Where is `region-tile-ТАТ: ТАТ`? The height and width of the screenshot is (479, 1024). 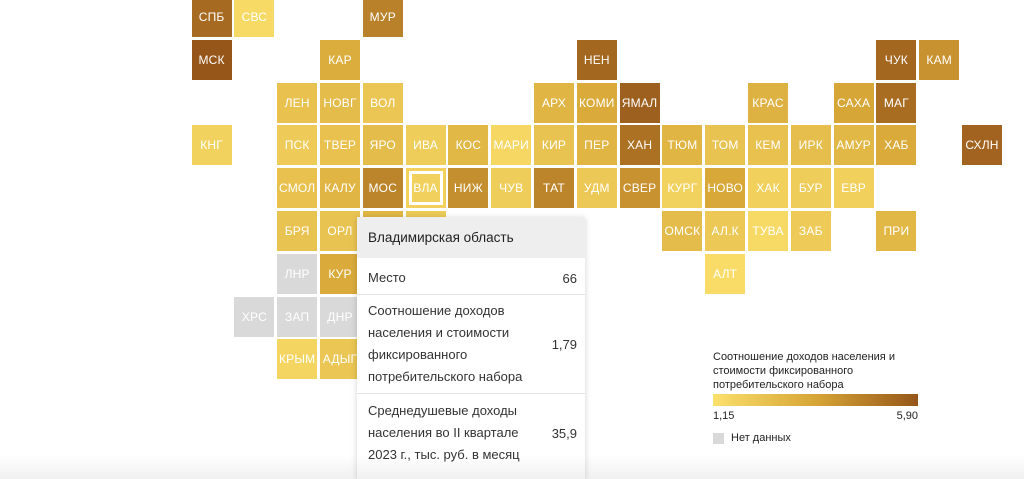
region-tile-ТАТ: ТАТ is located at coordinates (554, 188).